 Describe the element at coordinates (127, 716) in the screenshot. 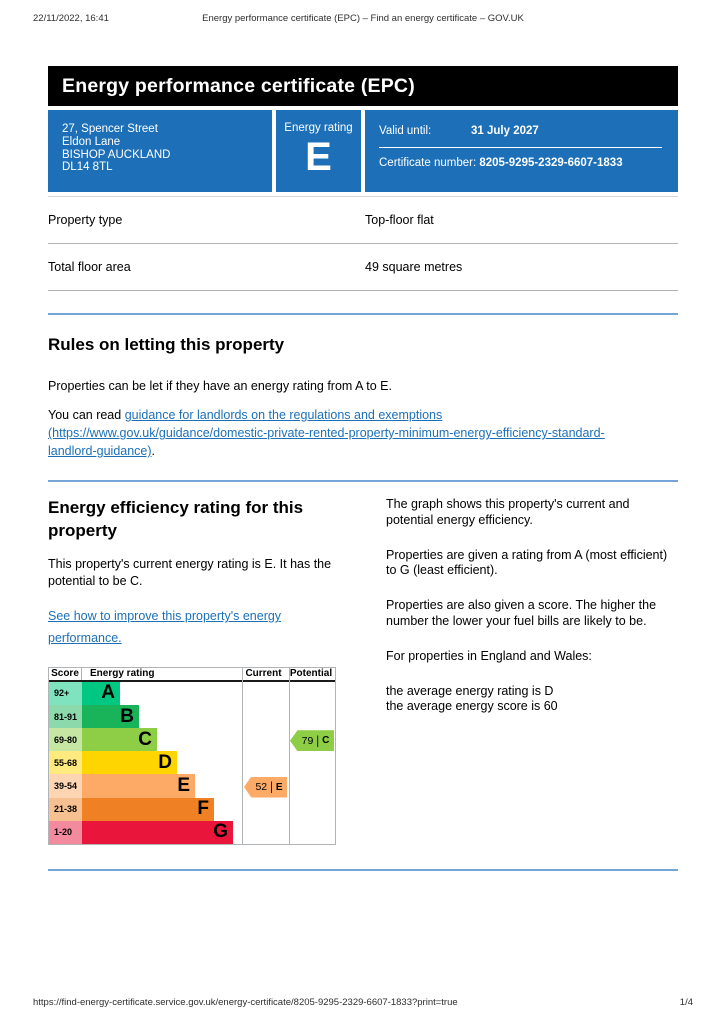

I see `epc-band-letter: B` at that location.